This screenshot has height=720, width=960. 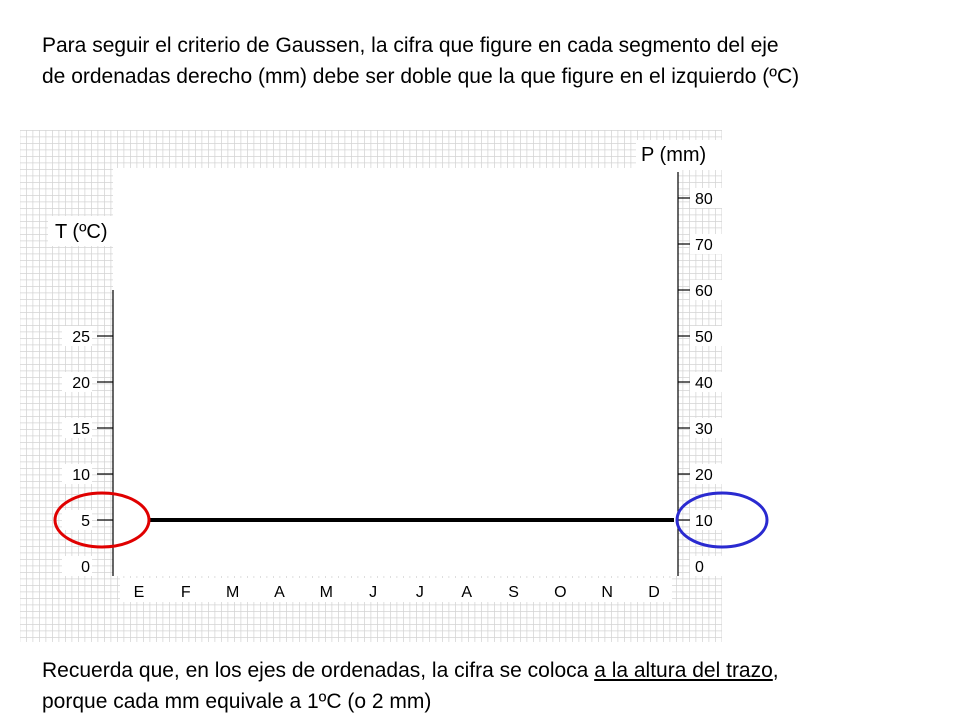 I want to click on month-labels-bg, so click(x=396, y=590).